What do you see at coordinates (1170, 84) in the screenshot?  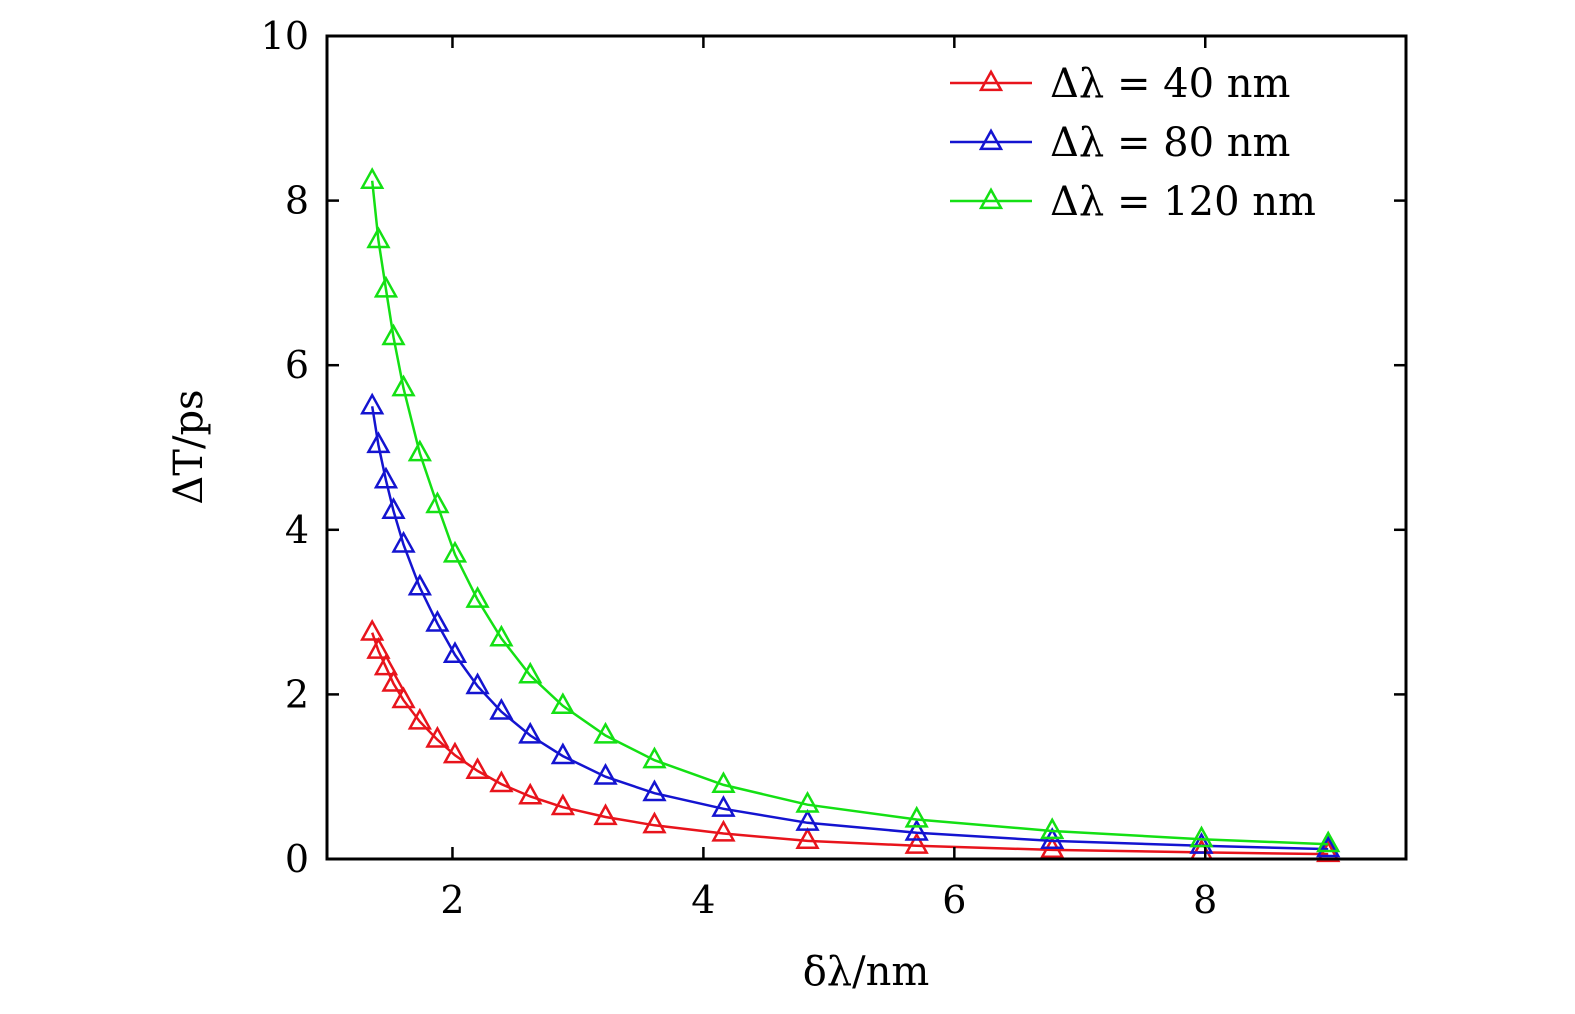 I see `legend-label: Δλ = 40 nm` at bounding box center [1170, 84].